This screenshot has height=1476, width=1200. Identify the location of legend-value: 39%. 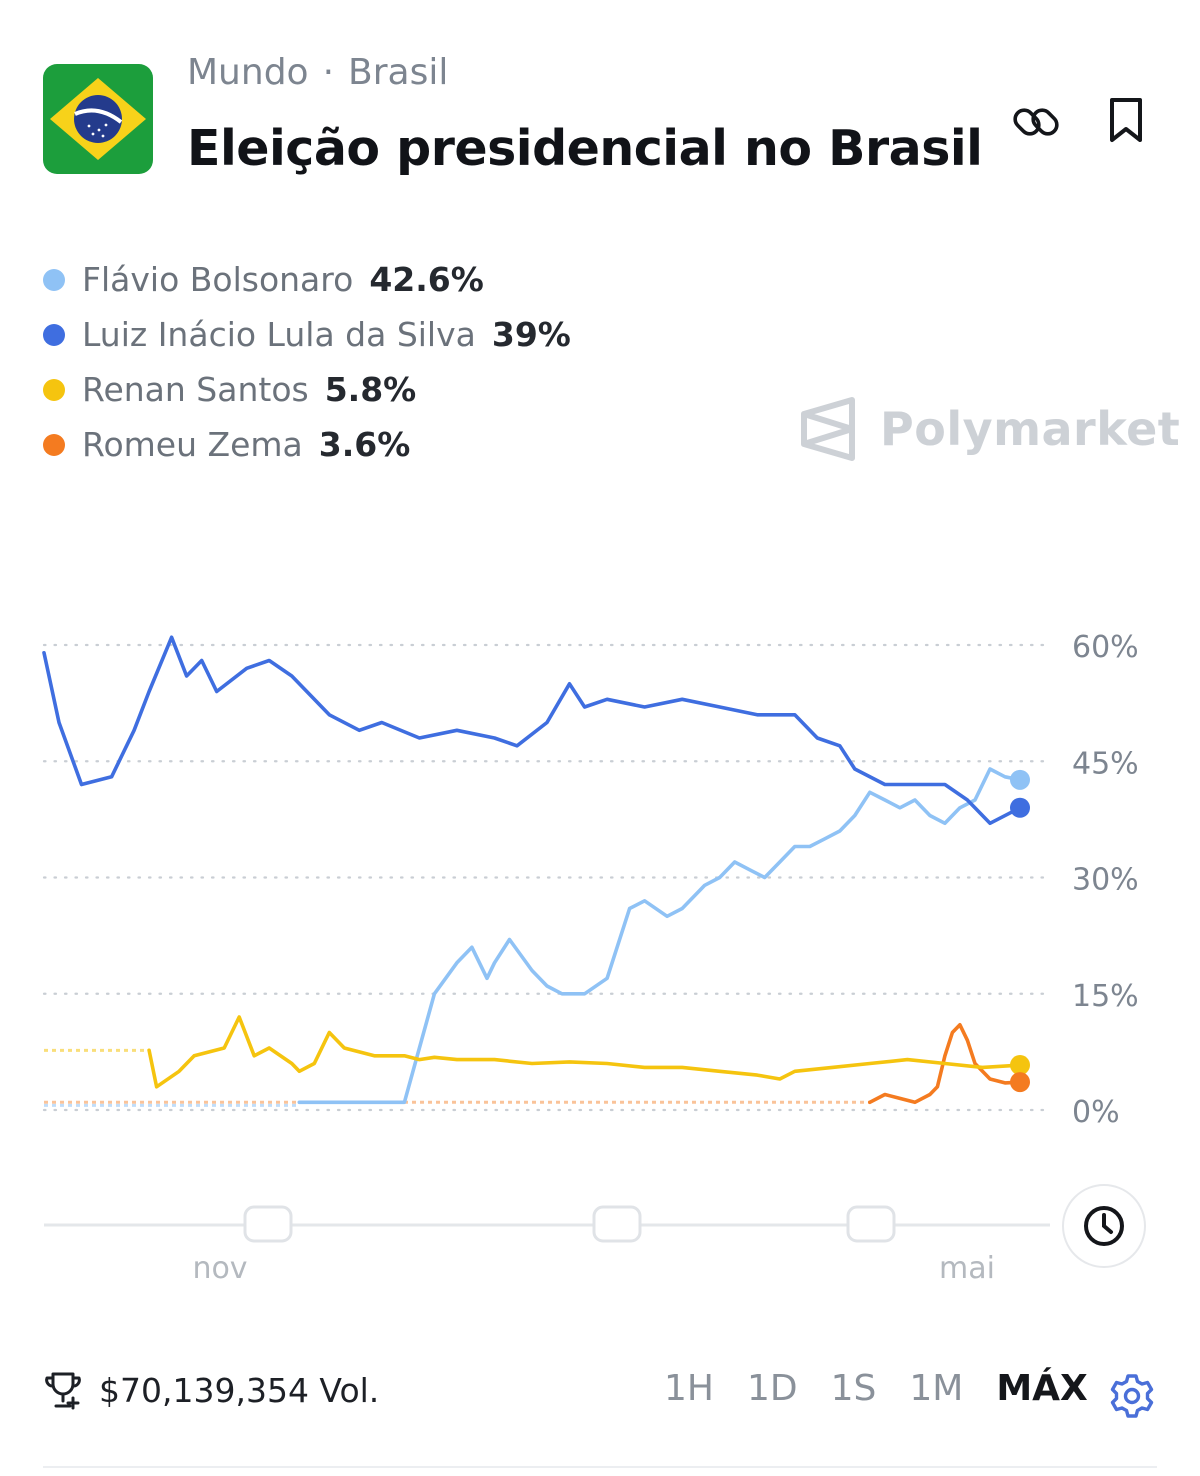
(531, 334).